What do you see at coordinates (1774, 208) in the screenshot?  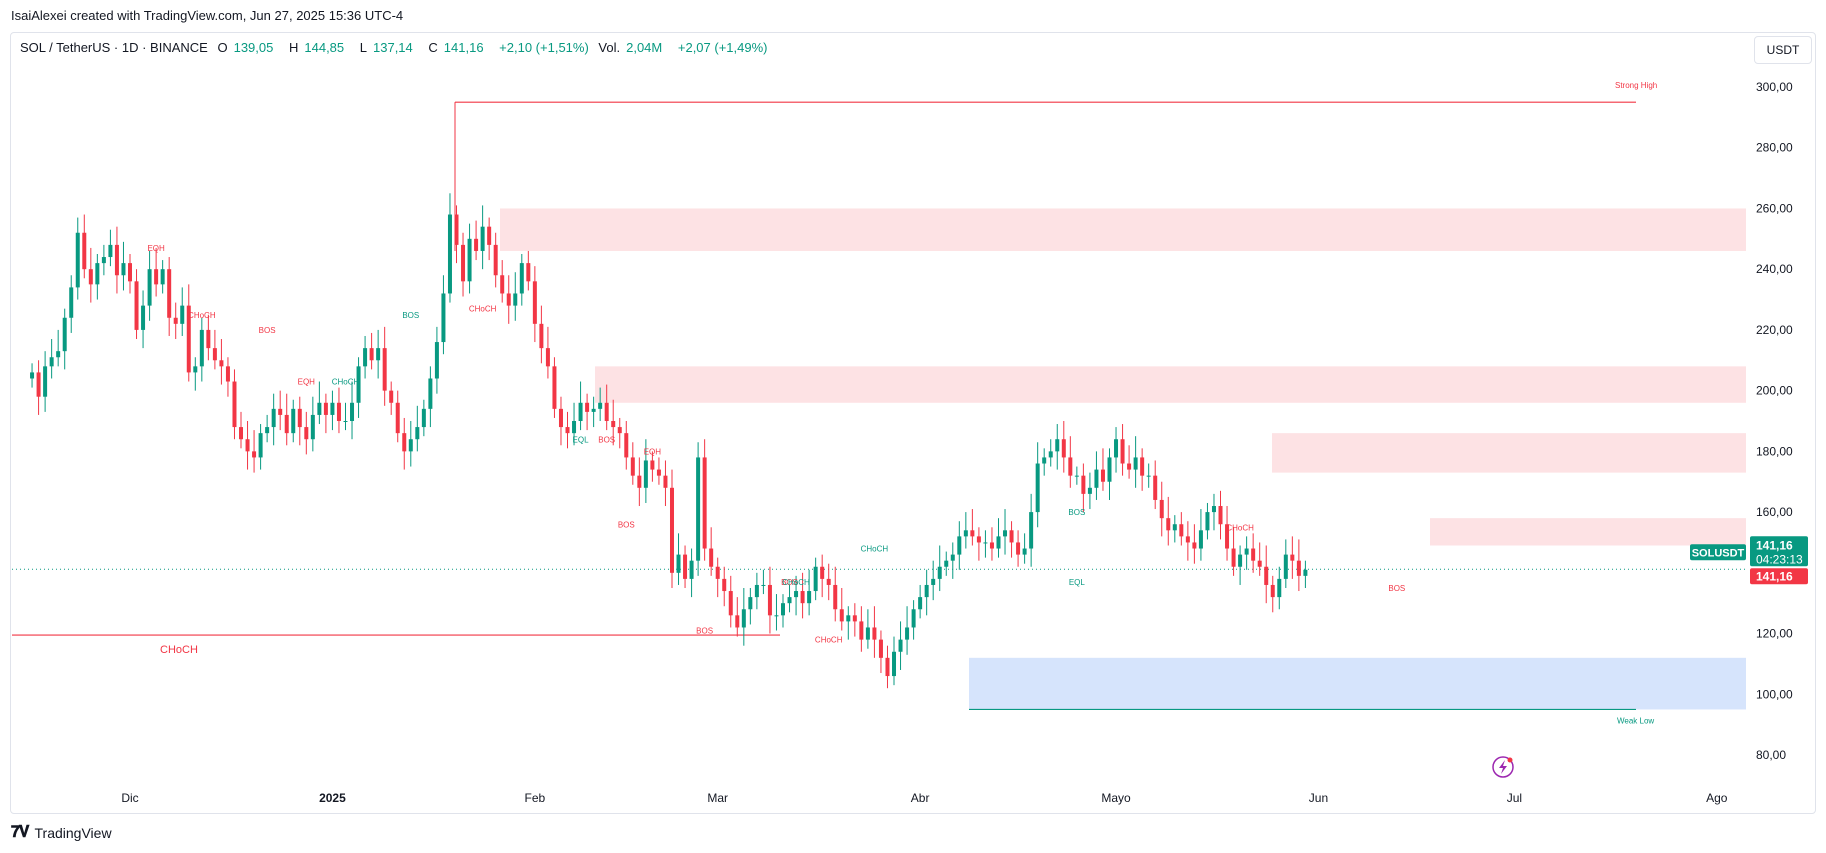 I see `y-tick-label: 260,00` at bounding box center [1774, 208].